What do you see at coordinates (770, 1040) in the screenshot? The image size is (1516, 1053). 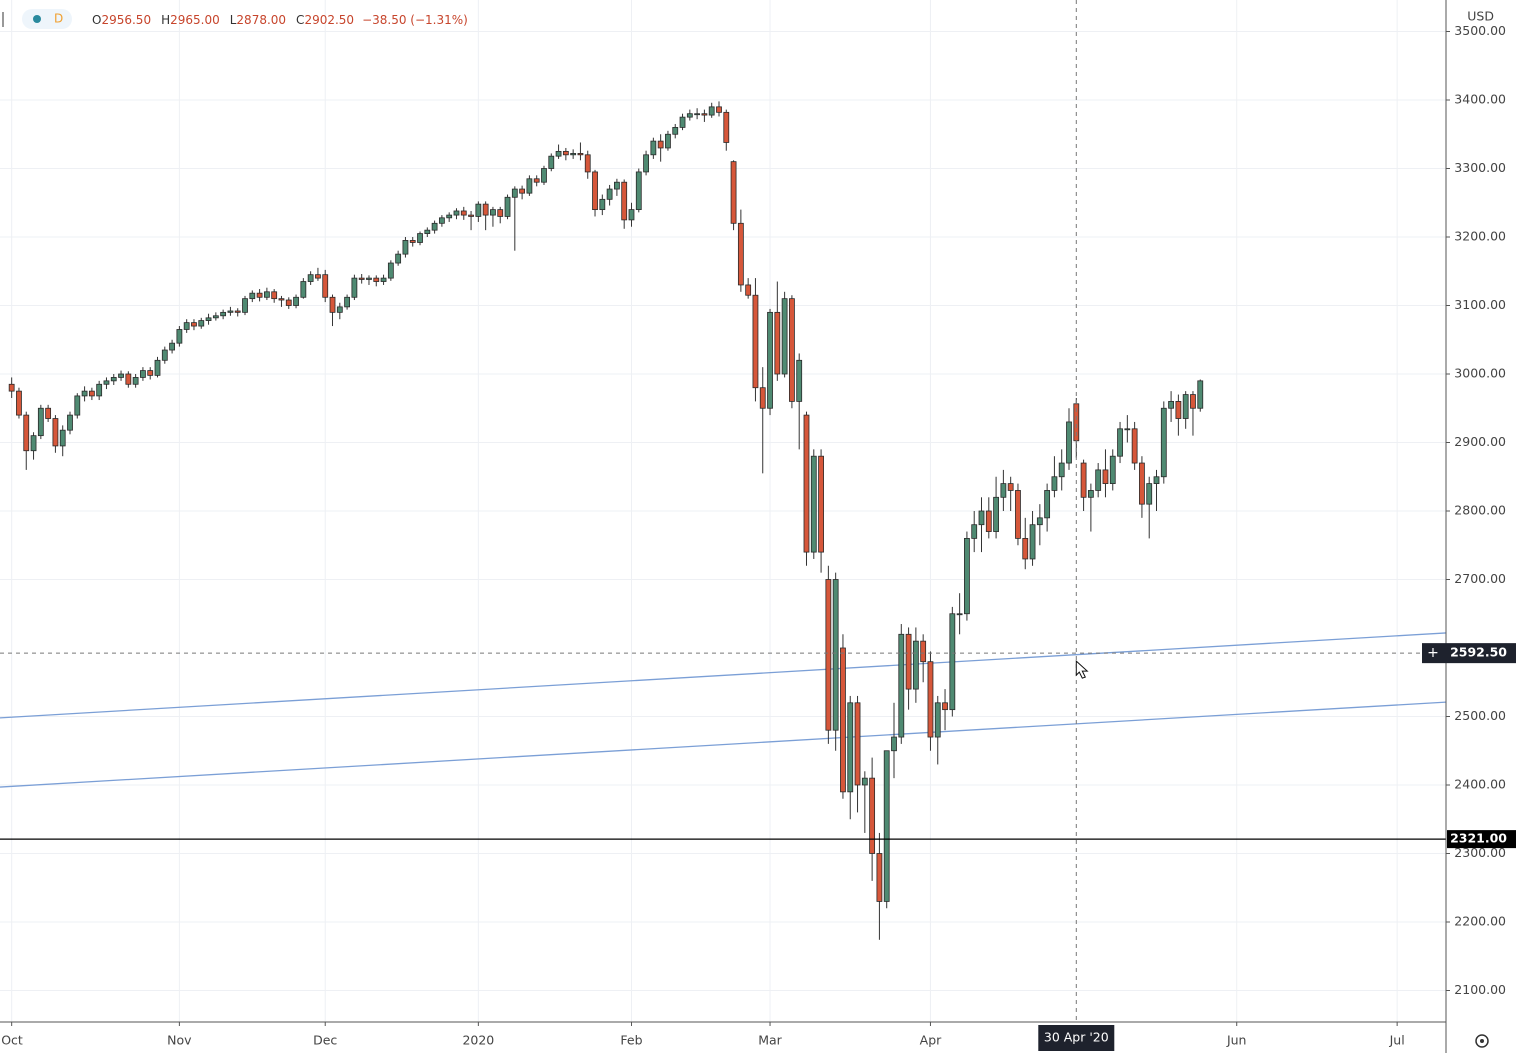 I see `x-tick-label: Mar` at bounding box center [770, 1040].